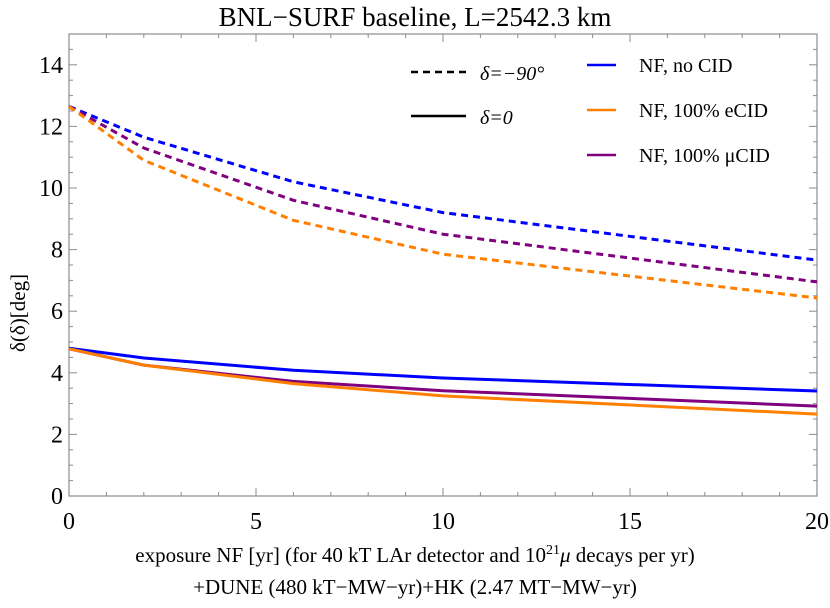 The width and height of the screenshot is (830, 608). I want to click on y-tick-label: 14, so click(51, 66).